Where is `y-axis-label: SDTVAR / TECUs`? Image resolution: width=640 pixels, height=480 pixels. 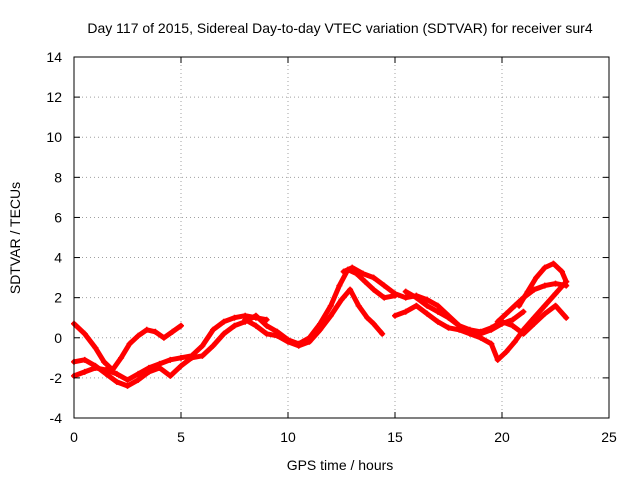 y-axis-label: SDTVAR / TECUs is located at coordinates (15, 238).